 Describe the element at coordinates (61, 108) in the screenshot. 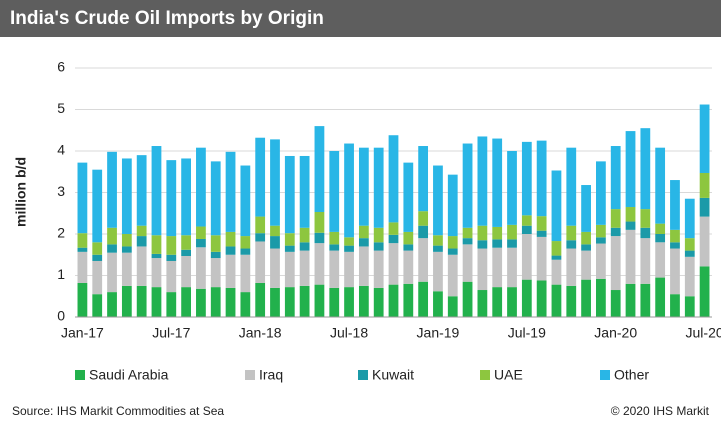

I see `y-tick-label: 5` at that location.